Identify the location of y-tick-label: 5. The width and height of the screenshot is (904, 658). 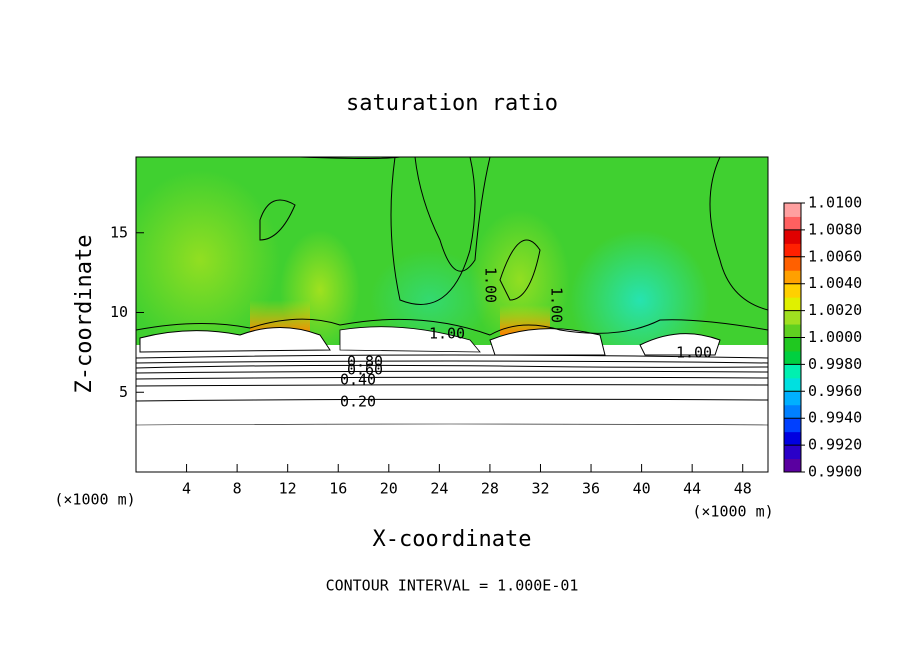
(123, 392).